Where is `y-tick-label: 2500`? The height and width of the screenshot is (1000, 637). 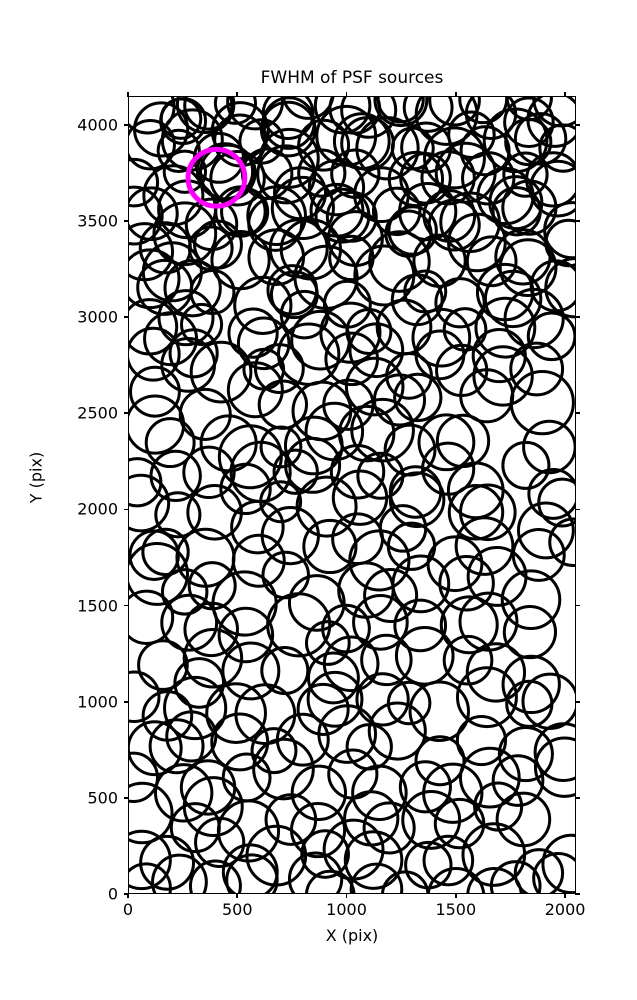
y-tick-label: 2500 is located at coordinates (97, 413).